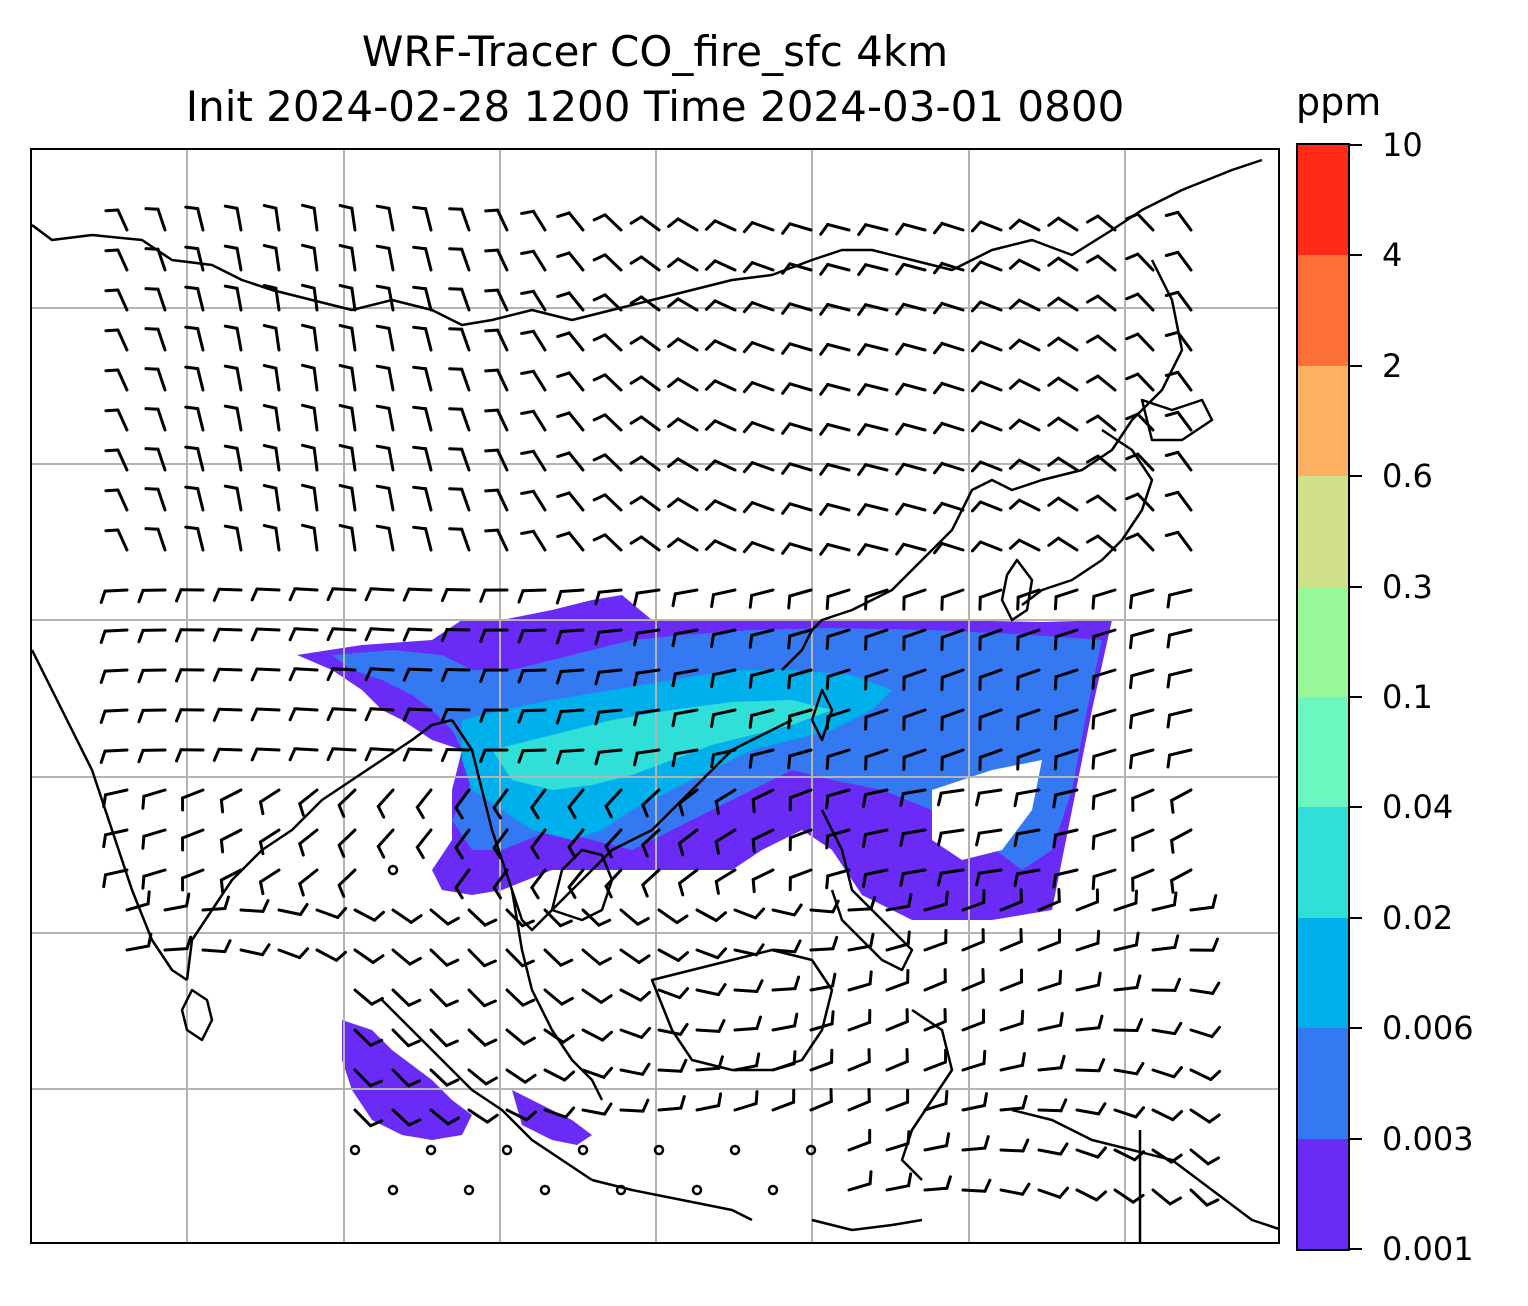 The height and width of the screenshot is (1306, 1528). Describe the element at coordinates (1087, 517) in the screenshot. I see `coastline-japan` at that location.